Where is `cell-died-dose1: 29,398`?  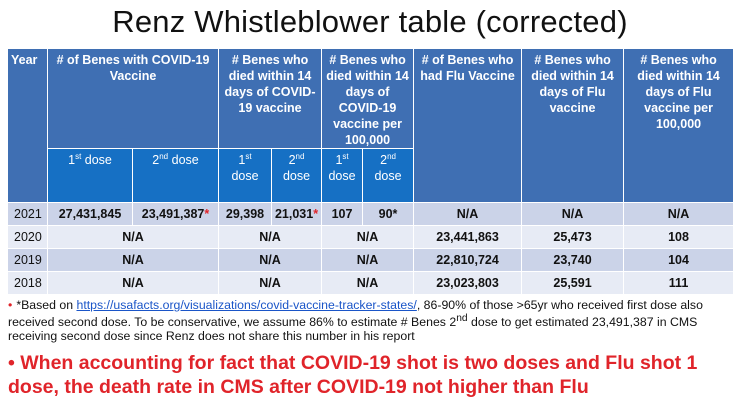 cell-died-dose1: 29,398 is located at coordinates (245, 214).